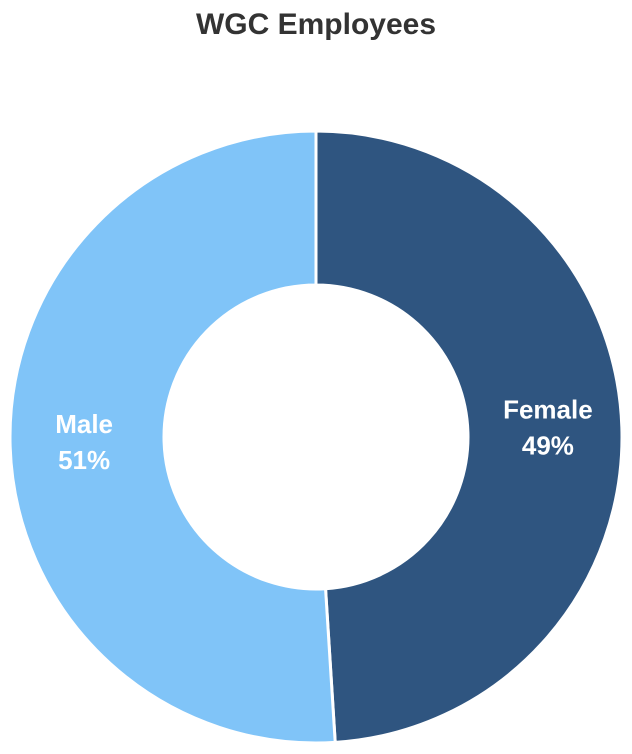 The width and height of the screenshot is (632, 754). What do you see at coordinates (548, 410) in the screenshot?
I see `slice-label: Female` at bounding box center [548, 410].